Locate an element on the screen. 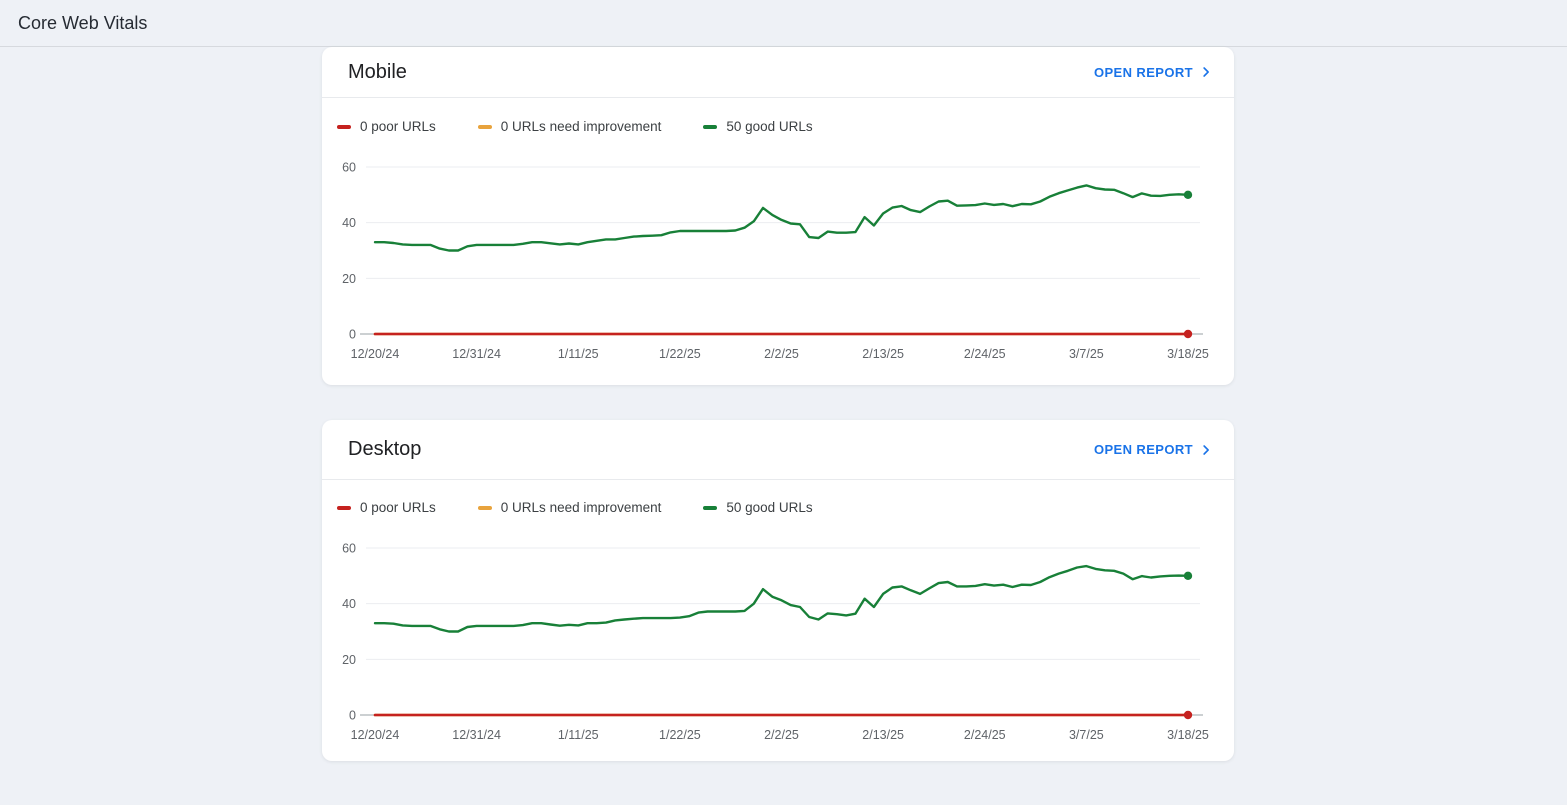  mobile-card-title: Mobile is located at coordinates (377, 71).